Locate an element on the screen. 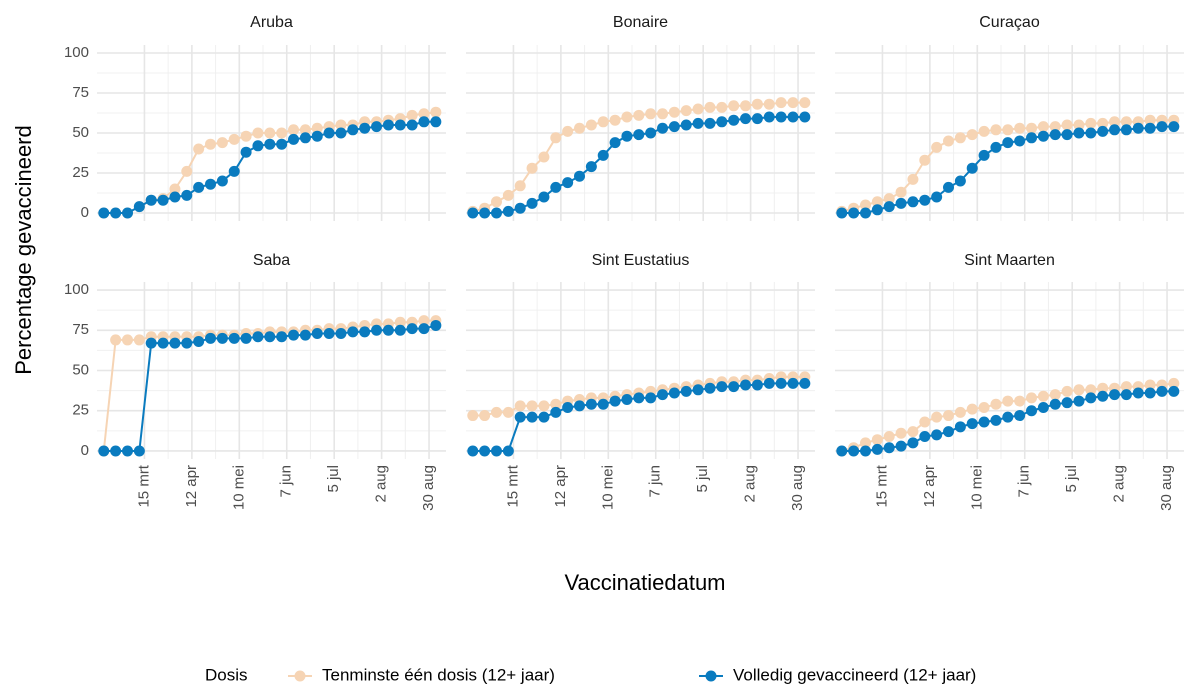  x-tick-label: 10 mei is located at coordinates (607, 487).